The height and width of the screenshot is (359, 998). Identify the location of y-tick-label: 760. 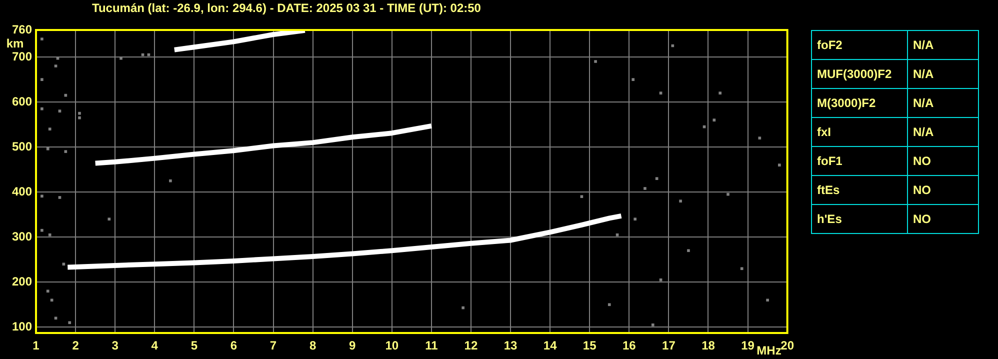
(22, 29).